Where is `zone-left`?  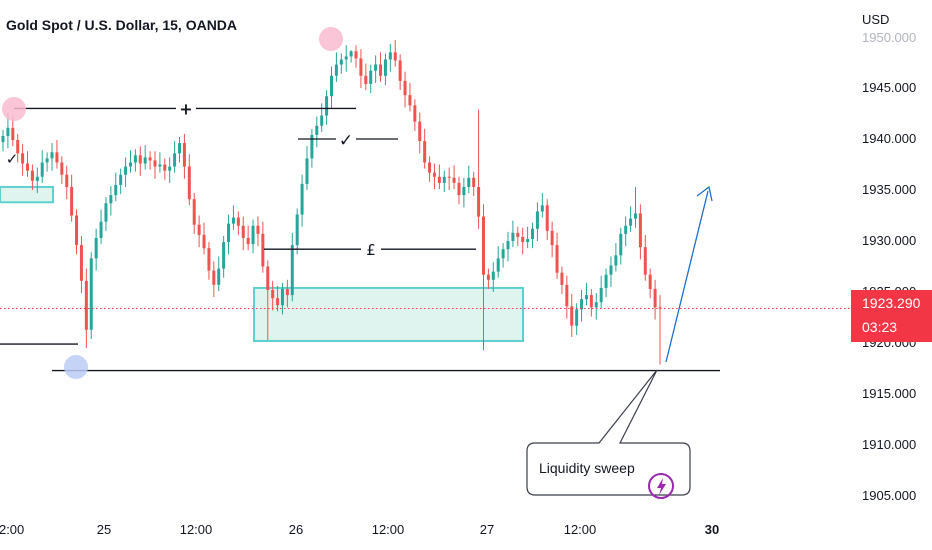
zone-left is located at coordinates (27, 194).